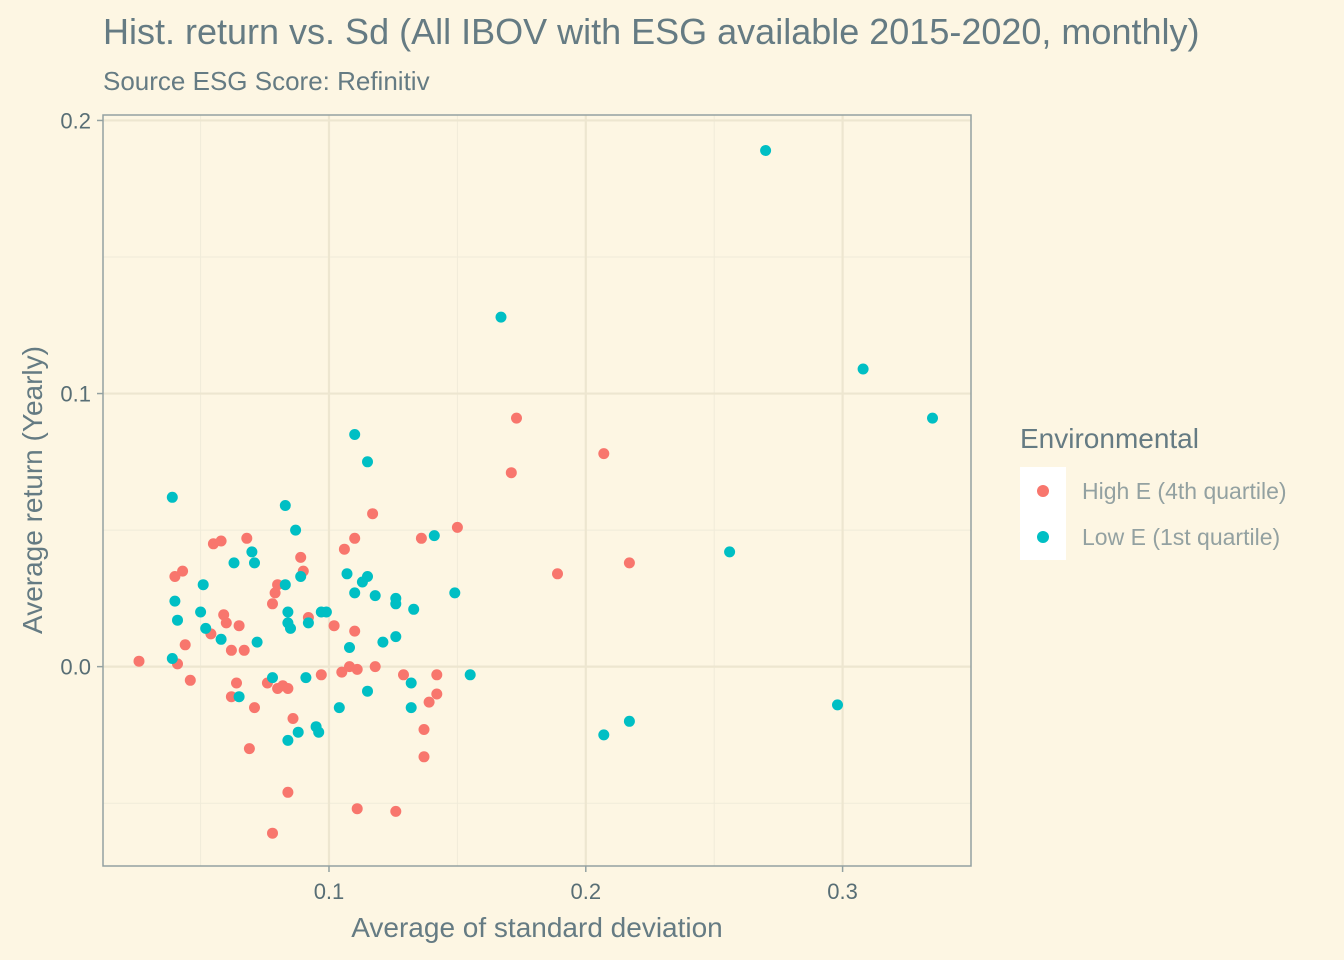 This screenshot has height=960, width=1344. Describe the element at coordinates (75, 667) in the screenshot. I see `y-tick-label: 0.0` at that location.